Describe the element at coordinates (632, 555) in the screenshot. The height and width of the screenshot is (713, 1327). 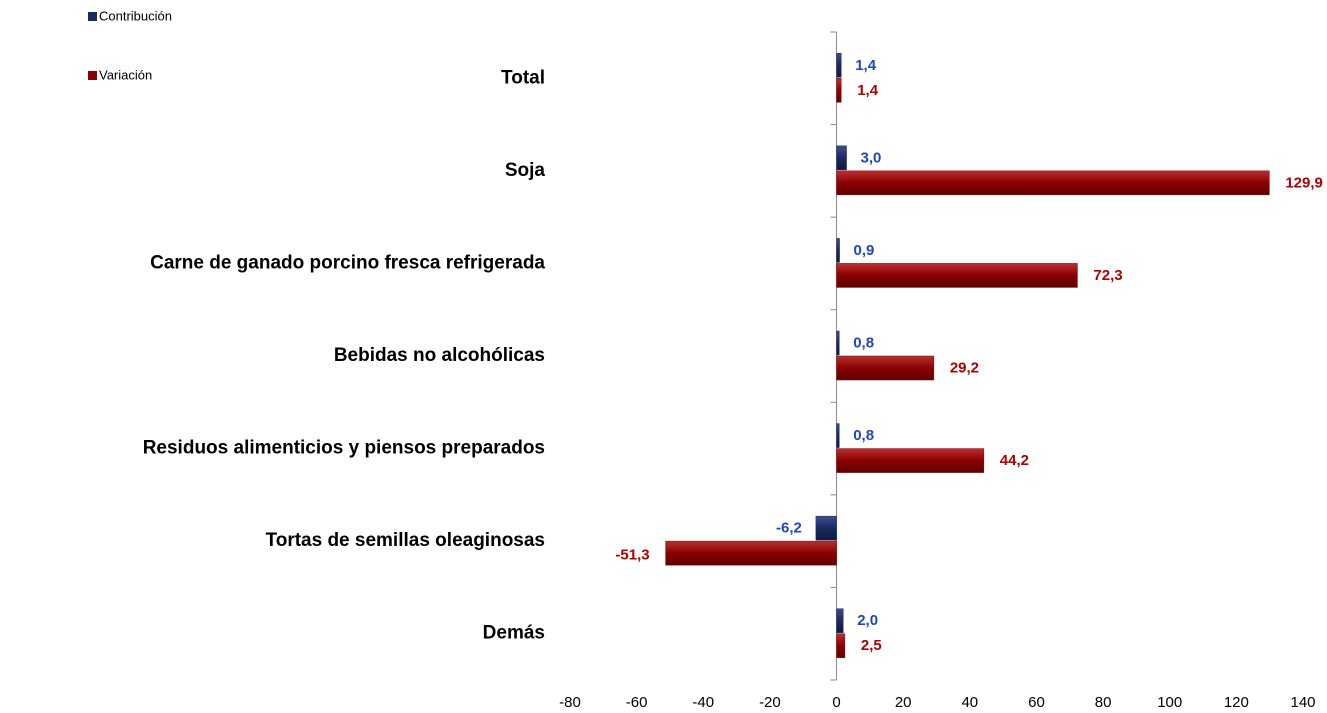
I see `value-label: -51,3` at that location.